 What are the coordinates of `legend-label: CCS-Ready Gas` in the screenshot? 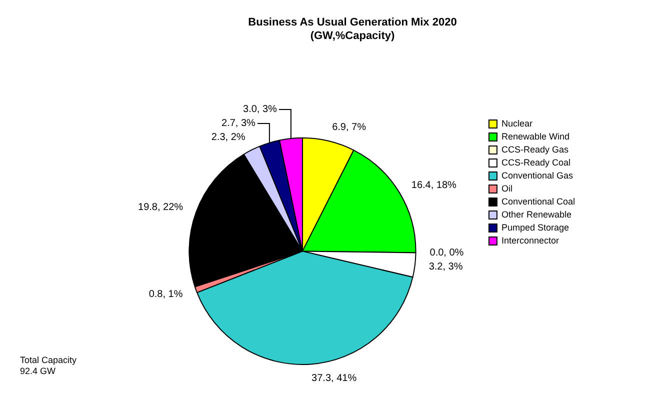 It's located at (535, 149).